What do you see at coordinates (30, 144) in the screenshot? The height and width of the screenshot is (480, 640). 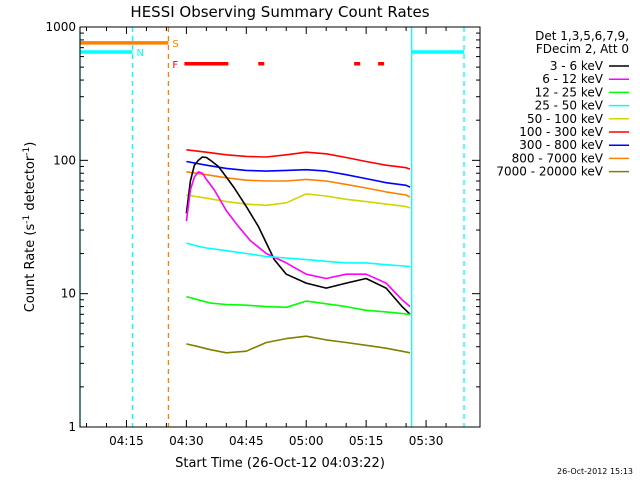 I see `y-axis-label-end: )` at bounding box center [30, 144].